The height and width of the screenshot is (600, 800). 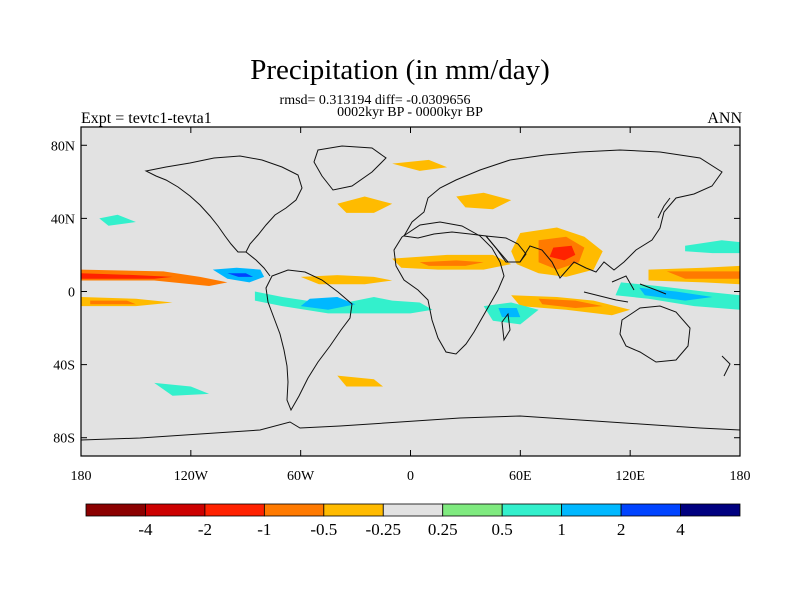 I want to click on region-north-atlantic-wet, so click(x=117, y=220).